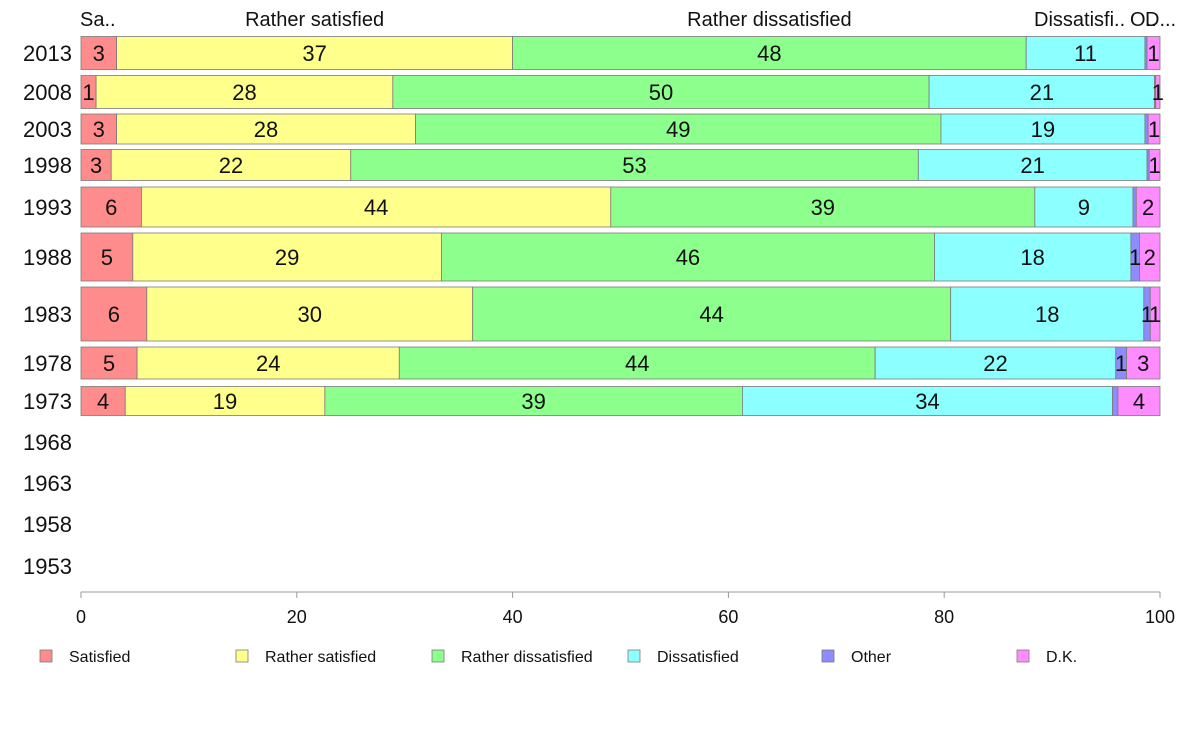 Image resolution: width=1188 pixels, height=736 pixels. I want to click on bar-label-1983-dissatisfied: 18, so click(1047, 314).